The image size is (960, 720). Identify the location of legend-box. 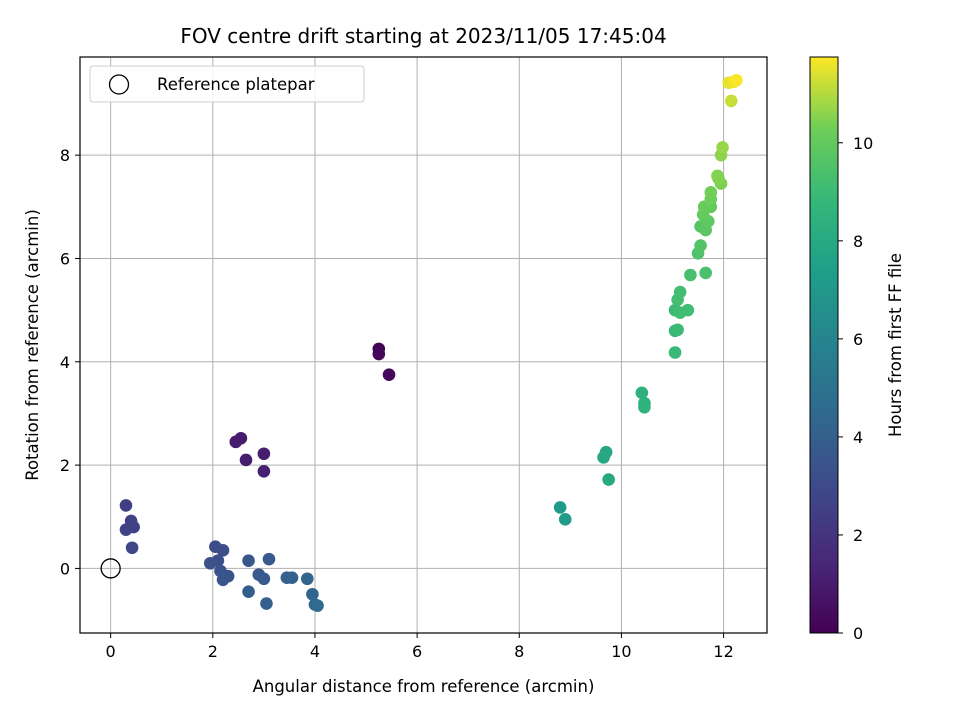
(227, 84).